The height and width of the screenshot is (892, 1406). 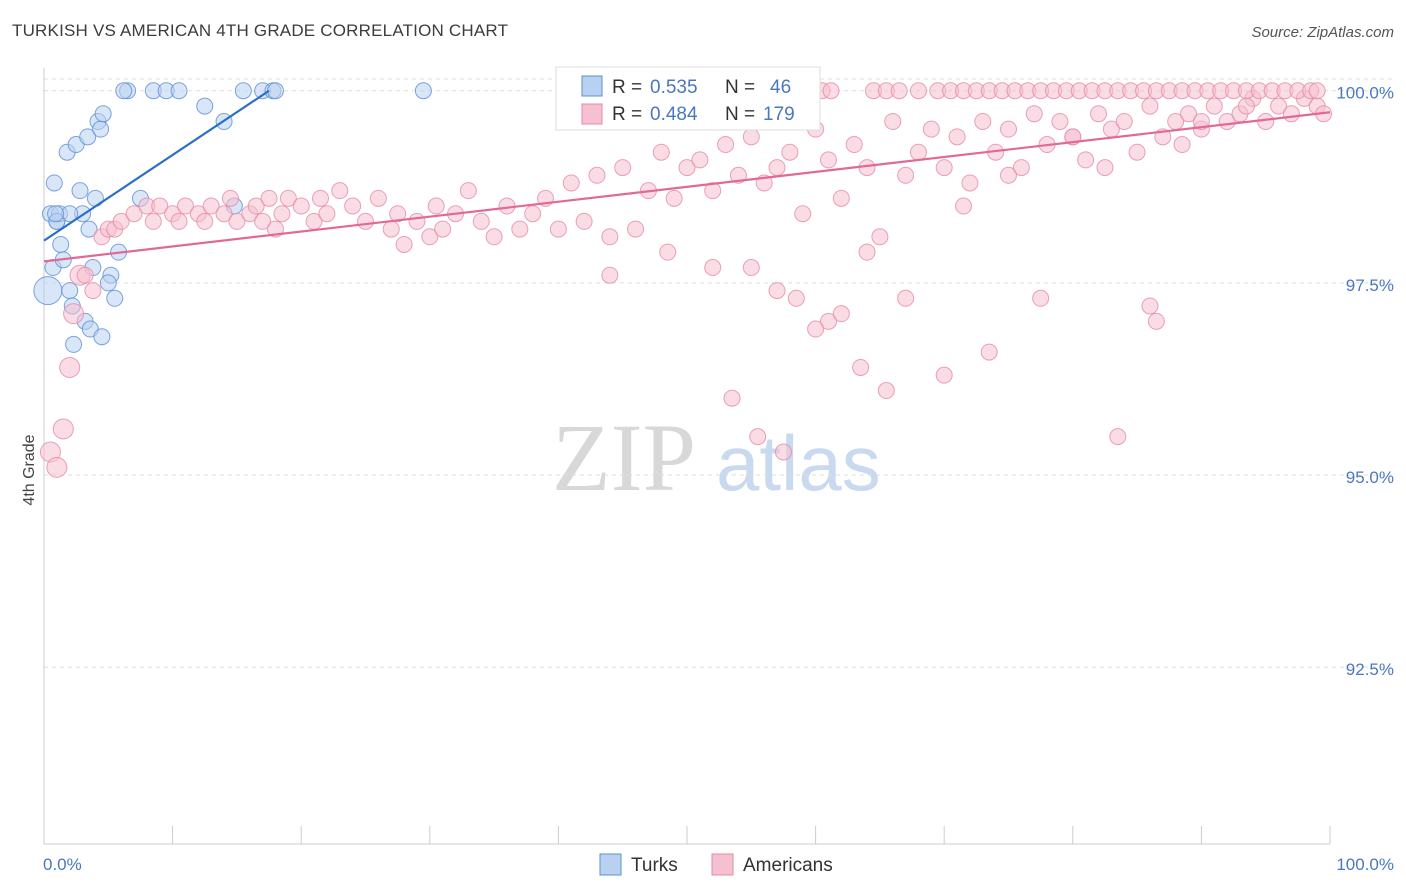 What do you see at coordinates (624, 457) in the screenshot?
I see `watermark-zip: ZIP` at bounding box center [624, 457].